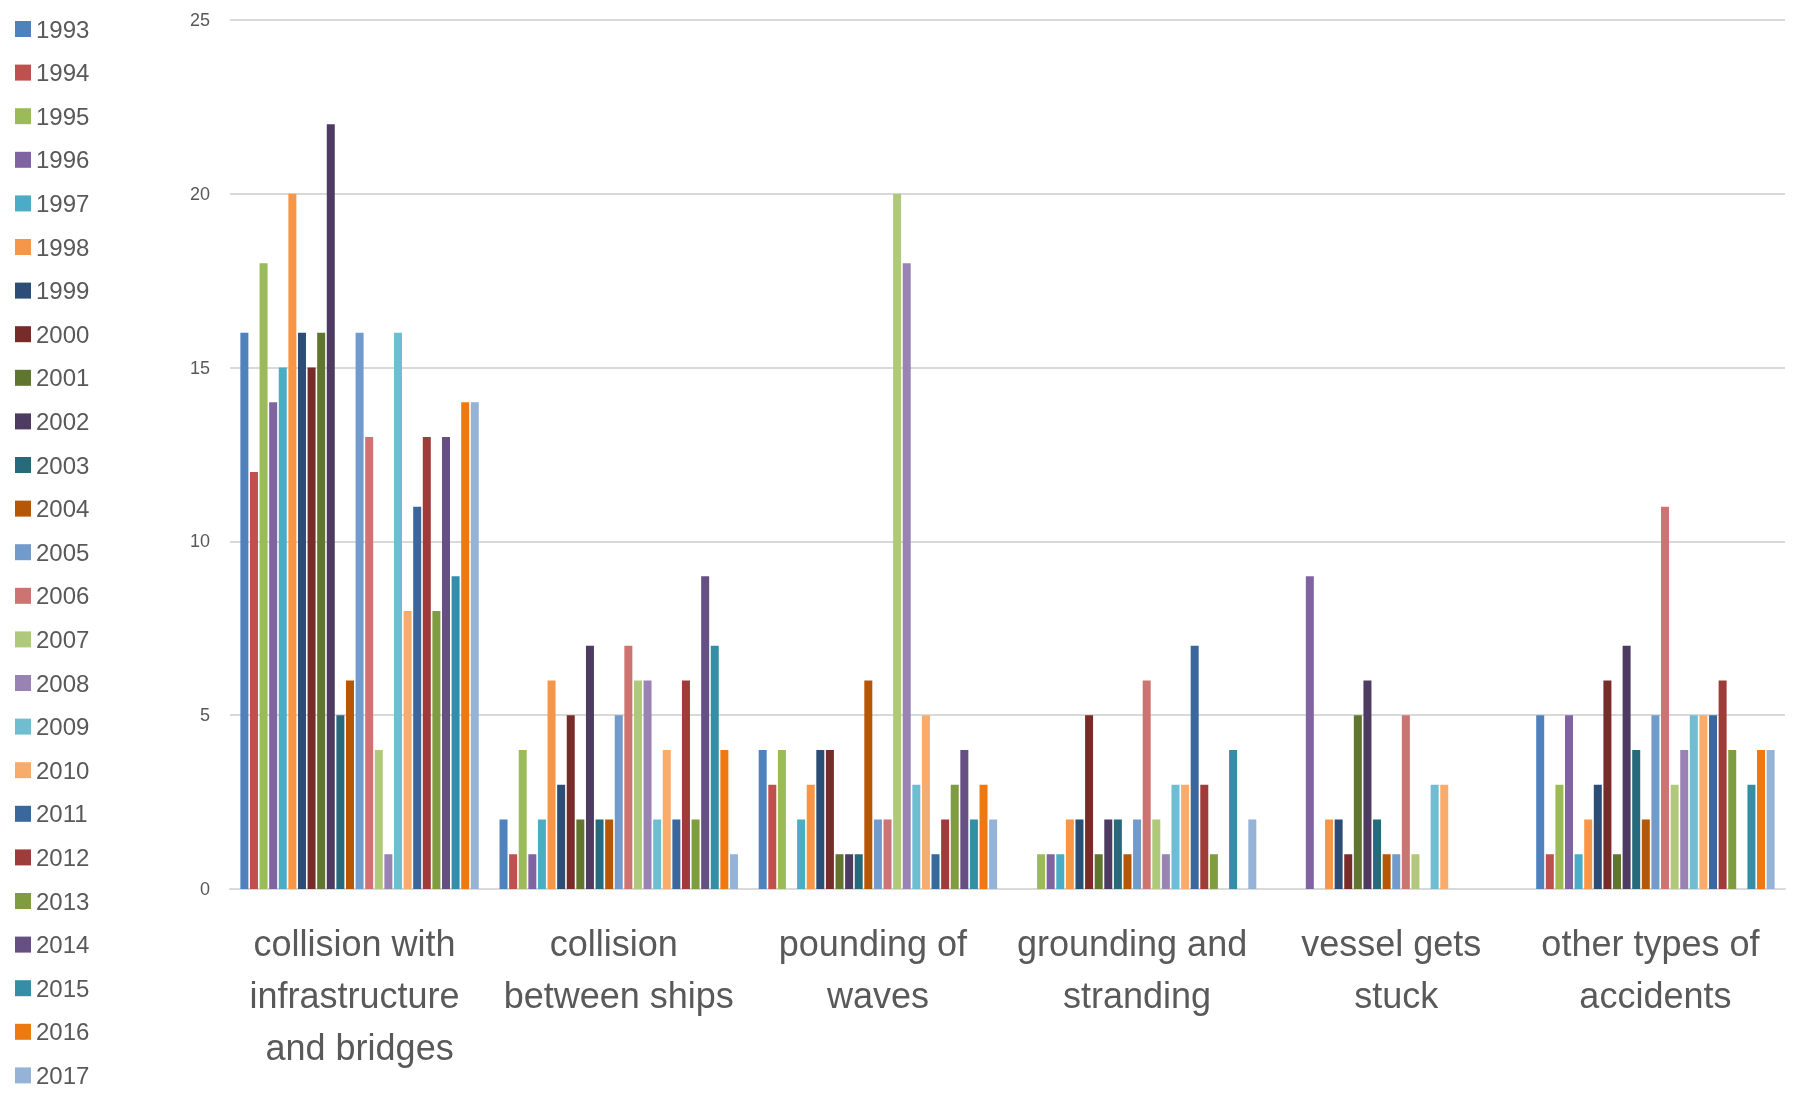 The width and height of the screenshot is (1800, 1109). What do you see at coordinates (63, 160) in the screenshot?
I see `legend-label: 1996` at bounding box center [63, 160].